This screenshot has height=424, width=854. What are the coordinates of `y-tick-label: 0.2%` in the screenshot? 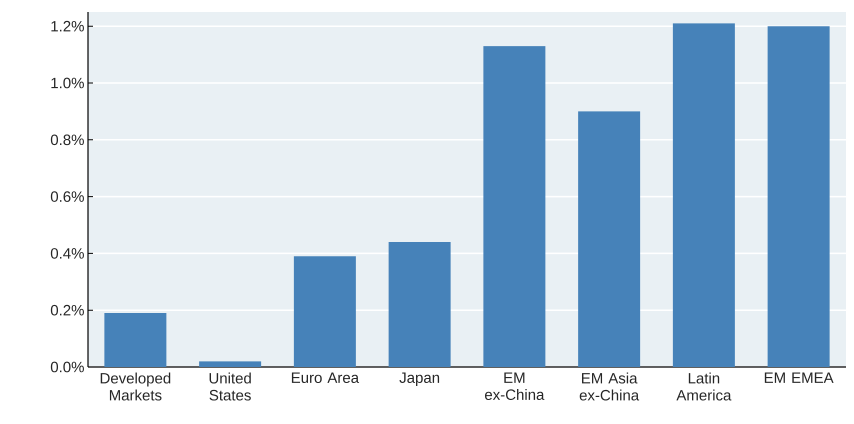 It's located at (67, 310).